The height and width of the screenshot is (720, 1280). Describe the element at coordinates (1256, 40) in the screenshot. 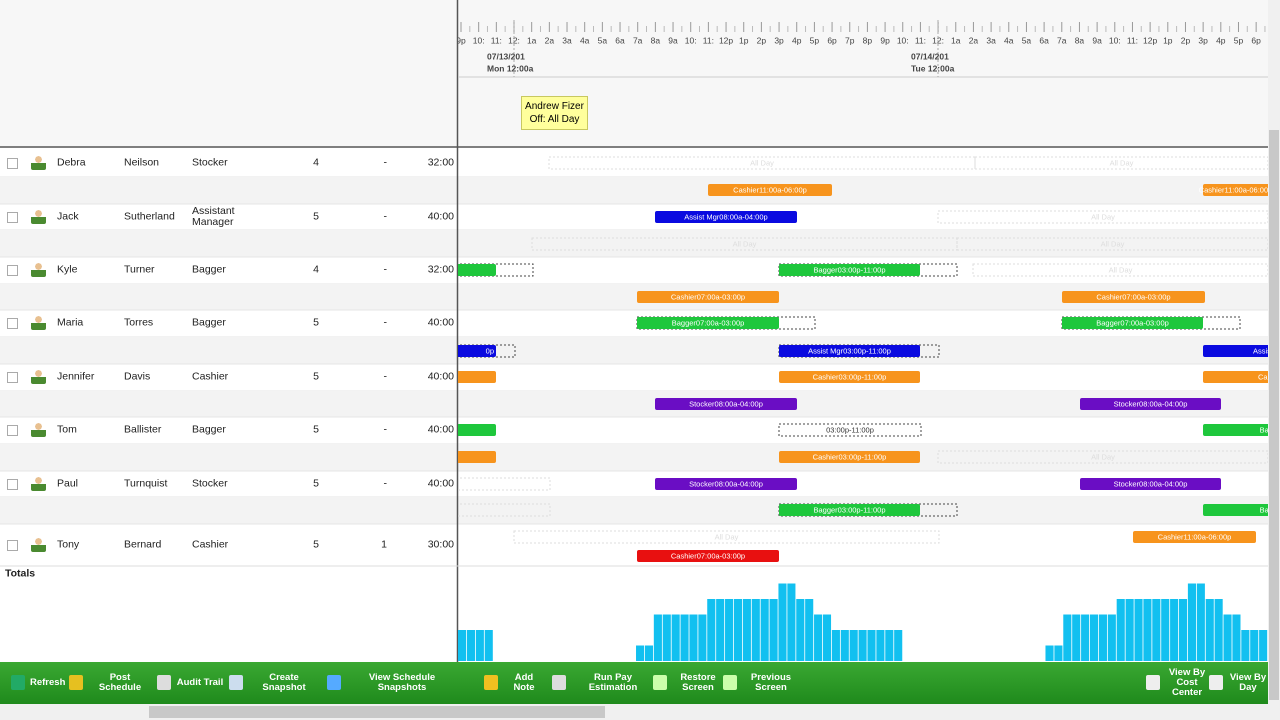

I see `hour-label: 6p` at that location.